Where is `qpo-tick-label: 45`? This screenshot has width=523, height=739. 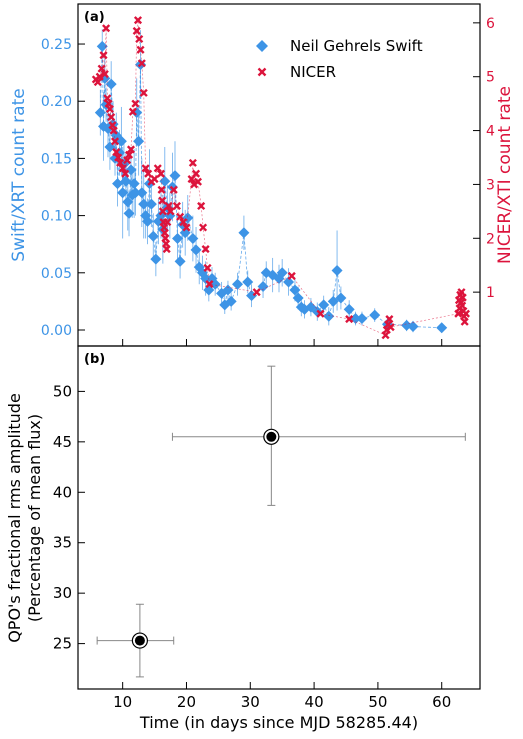 qpo-tick-label: 45 is located at coordinates (62, 442).